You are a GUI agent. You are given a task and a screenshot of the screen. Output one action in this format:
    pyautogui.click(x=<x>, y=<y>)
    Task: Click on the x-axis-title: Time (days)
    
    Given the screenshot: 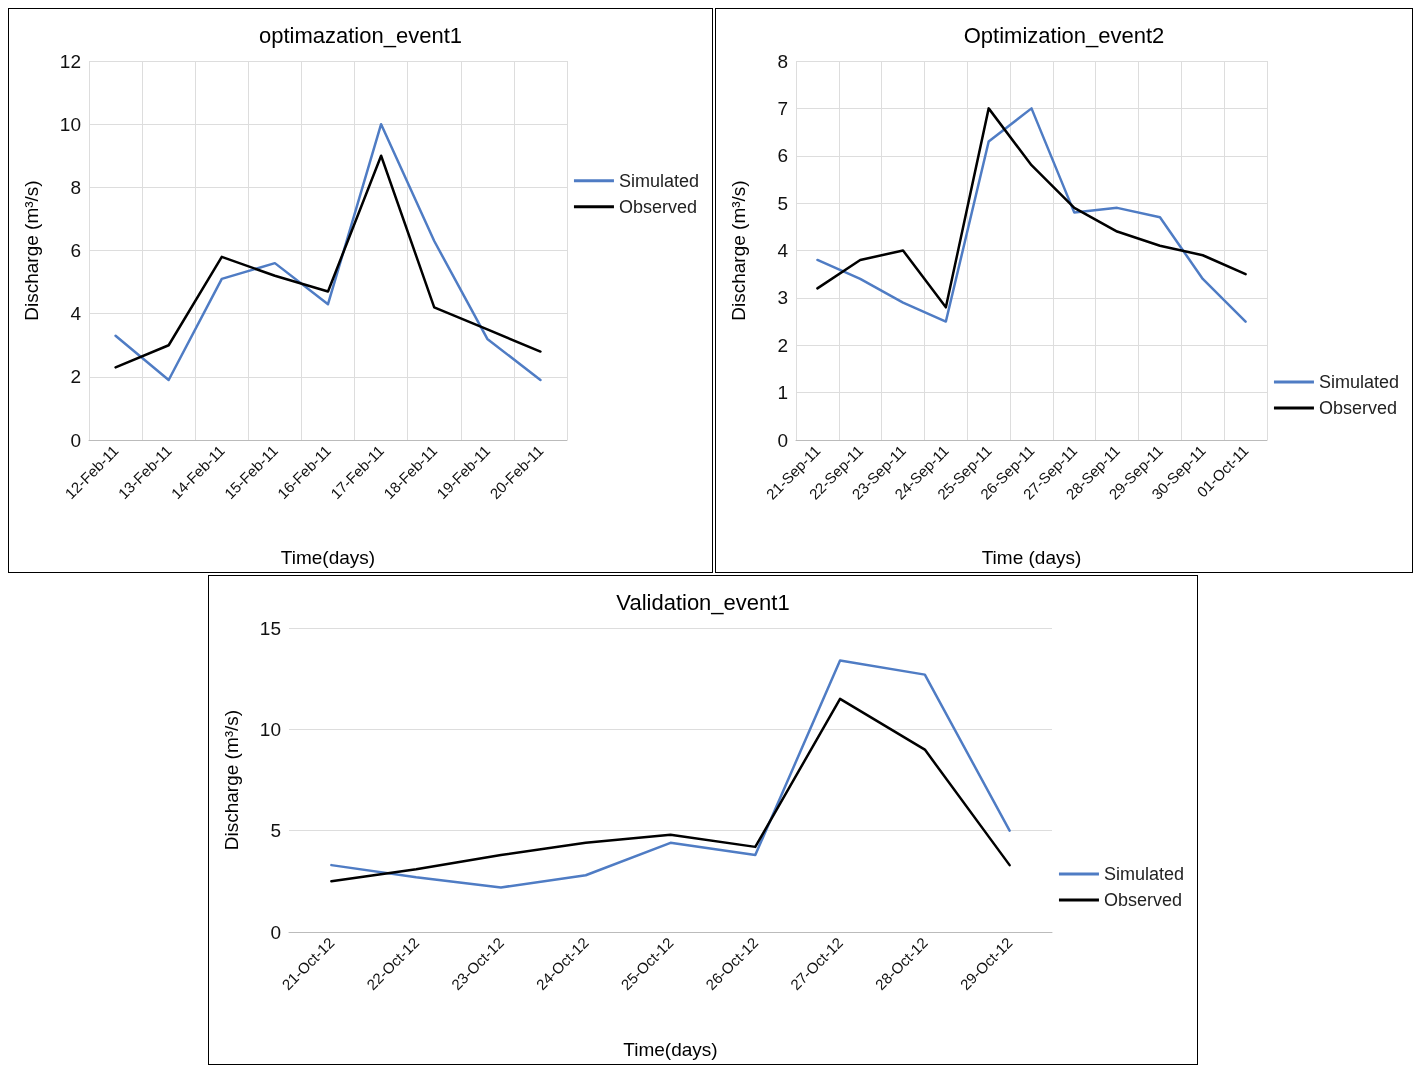 What is the action you would take?
    pyautogui.click(x=1031, y=557)
    